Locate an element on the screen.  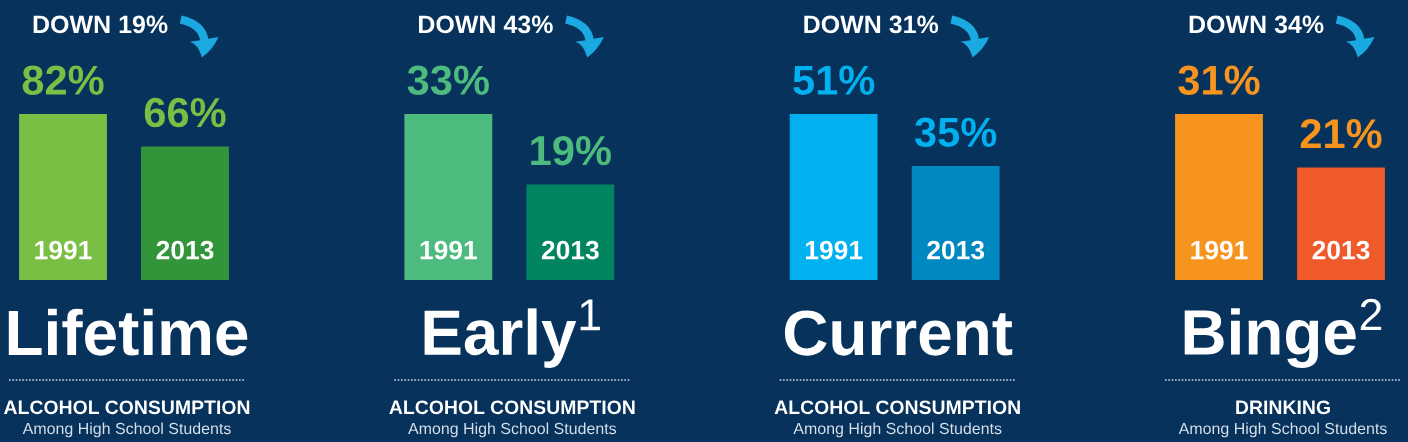
text: DOWN 19% is located at coordinates (100, 24).